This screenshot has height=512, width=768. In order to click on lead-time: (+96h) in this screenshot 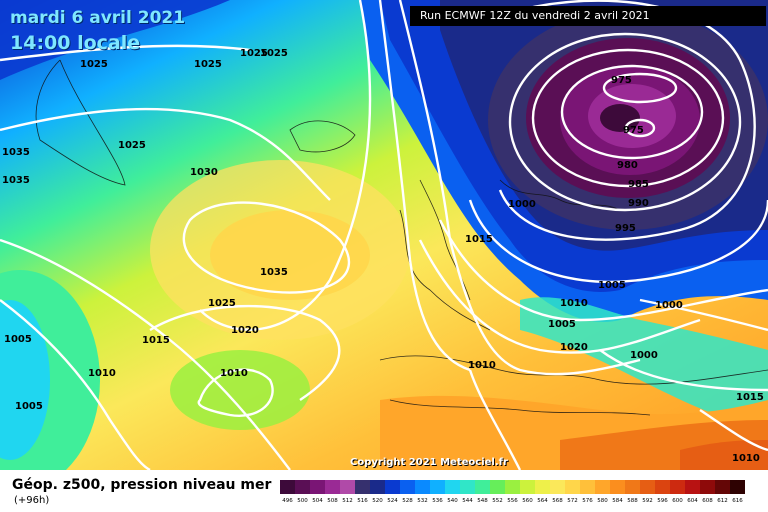, I will do `click(32, 500)`.